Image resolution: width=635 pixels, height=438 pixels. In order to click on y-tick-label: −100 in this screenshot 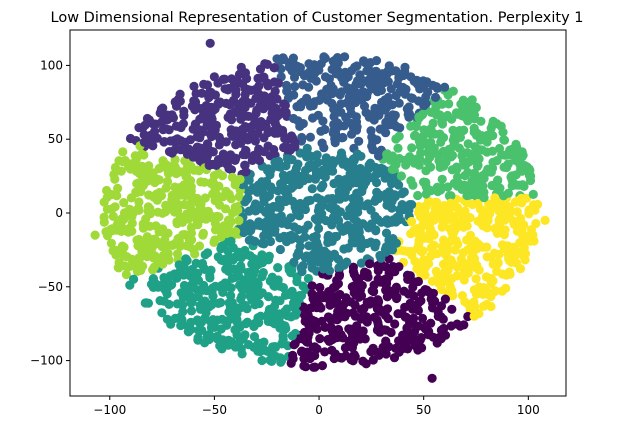, I will do `click(46, 361)`.